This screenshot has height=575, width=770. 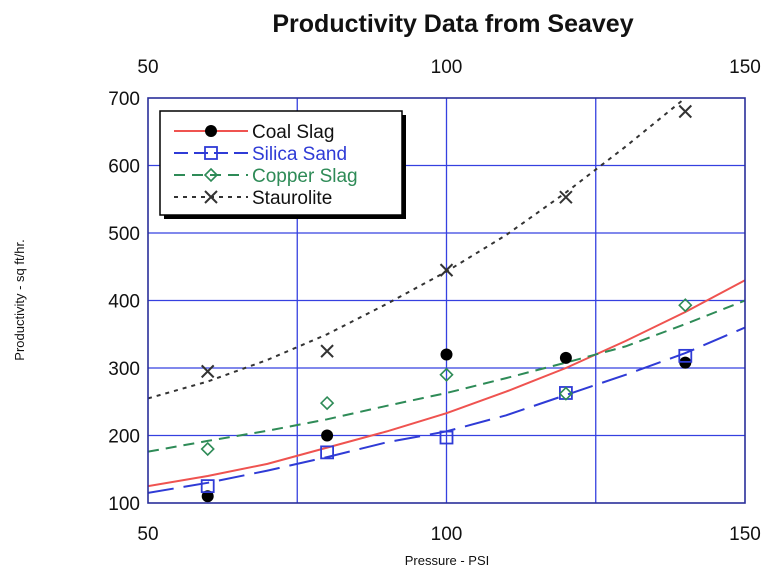 What do you see at coordinates (745, 67) in the screenshot?
I see `top-x-tick-label: 150` at bounding box center [745, 67].